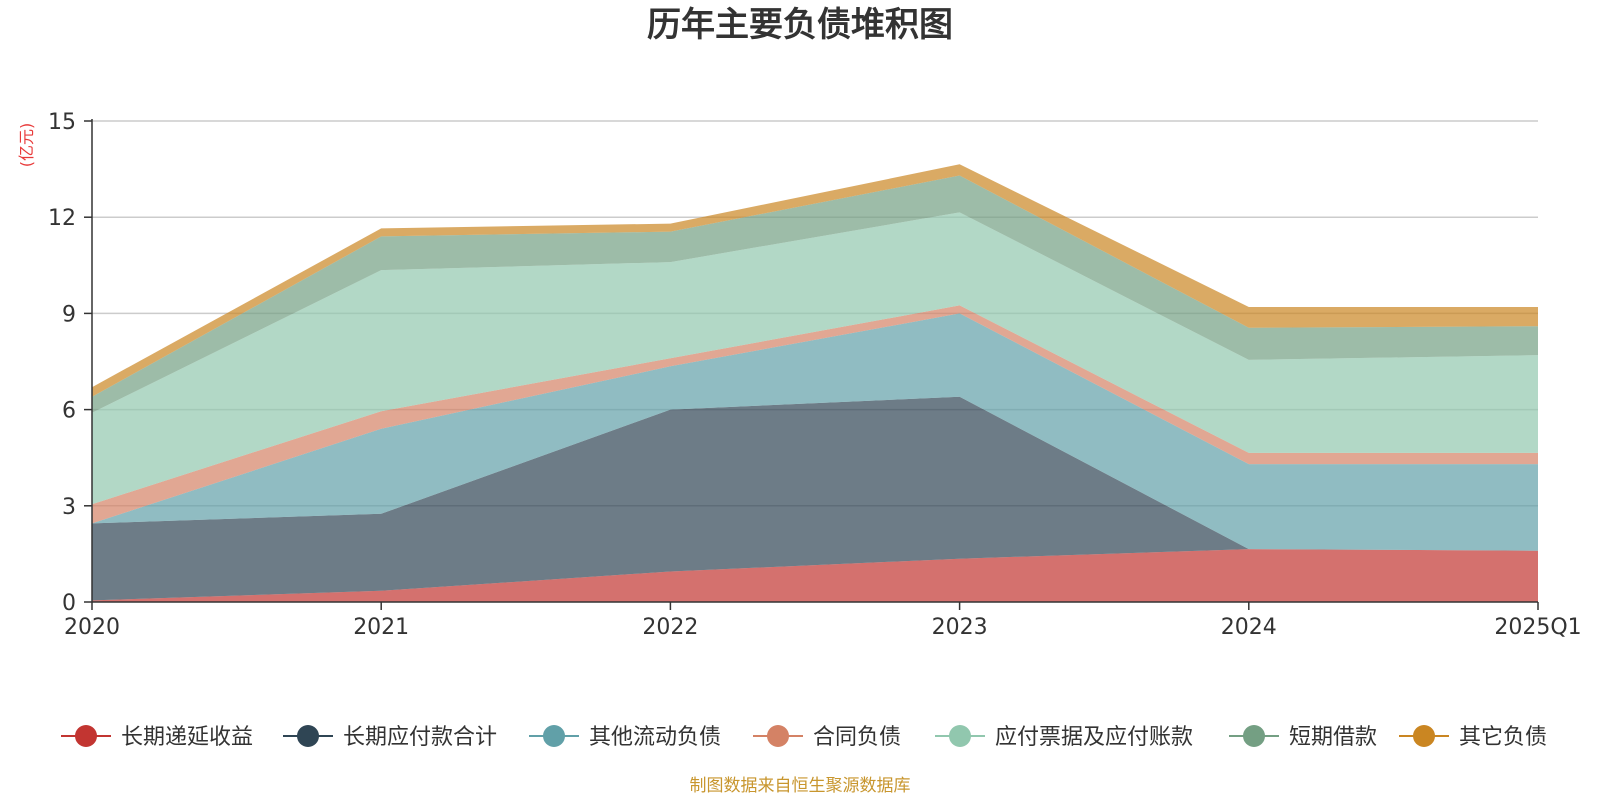  Describe the element at coordinates (1333, 737) in the screenshot. I see `legend-label: 短期借款` at that location.